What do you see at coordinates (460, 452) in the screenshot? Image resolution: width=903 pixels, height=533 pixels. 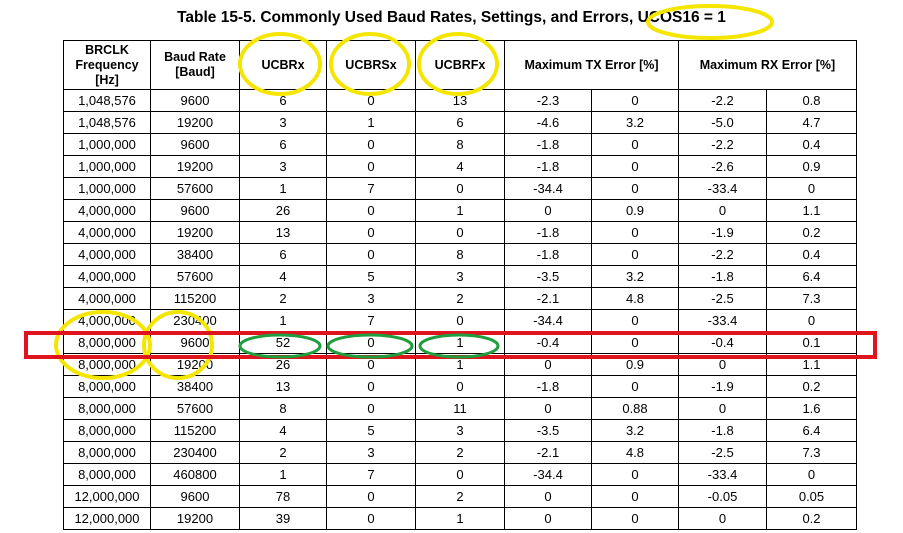 I see `table-row: 8,000,000 230400 2 3 2 -2.1 4.8 -2.5 7.3` at bounding box center [460, 452].